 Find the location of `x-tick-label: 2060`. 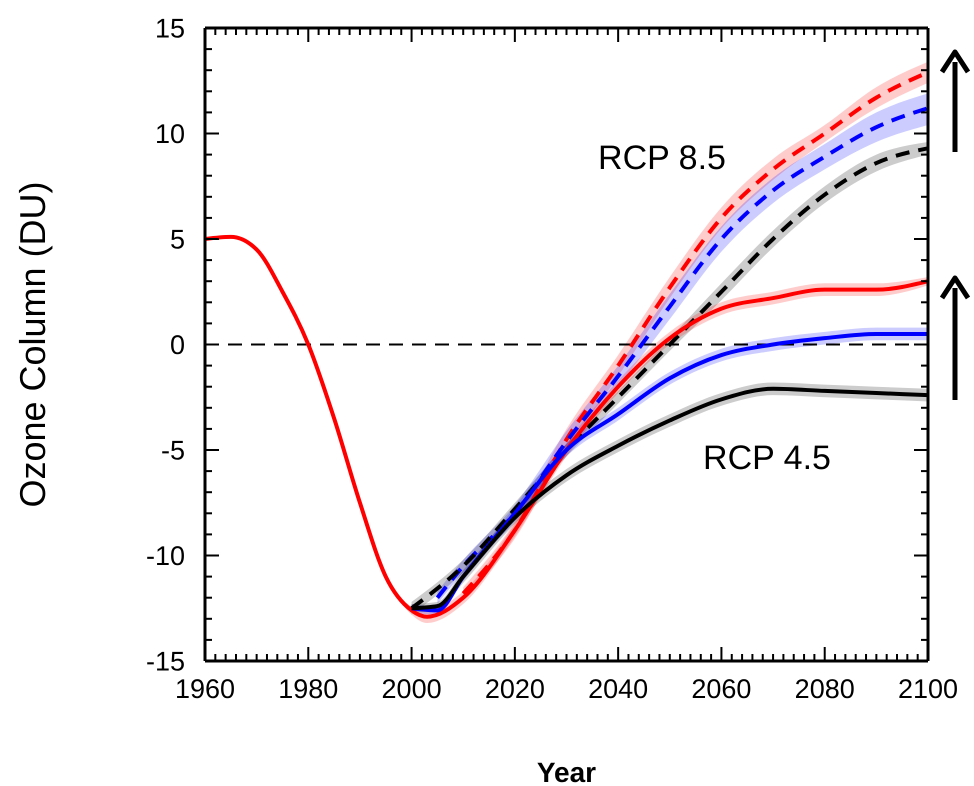

x-tick-label: 2060 is located at coordinates (721, 689).